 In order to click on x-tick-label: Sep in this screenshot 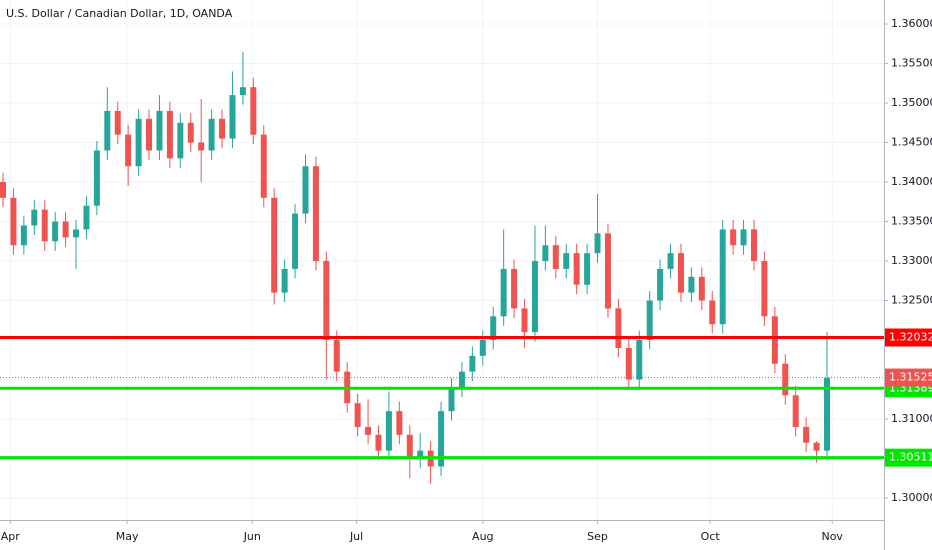, I will do `click(597, 536)`.